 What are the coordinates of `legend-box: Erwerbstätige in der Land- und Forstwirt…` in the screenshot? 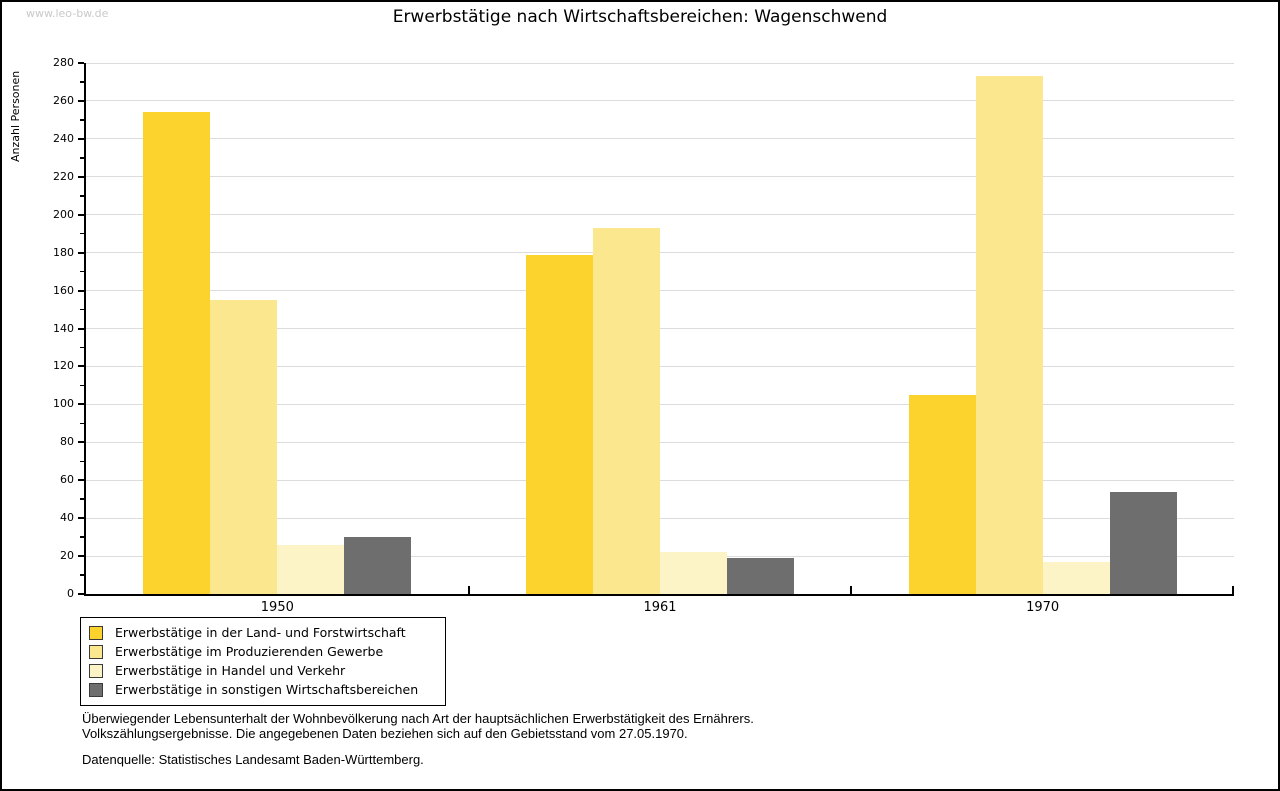 It's located at (263, 661).